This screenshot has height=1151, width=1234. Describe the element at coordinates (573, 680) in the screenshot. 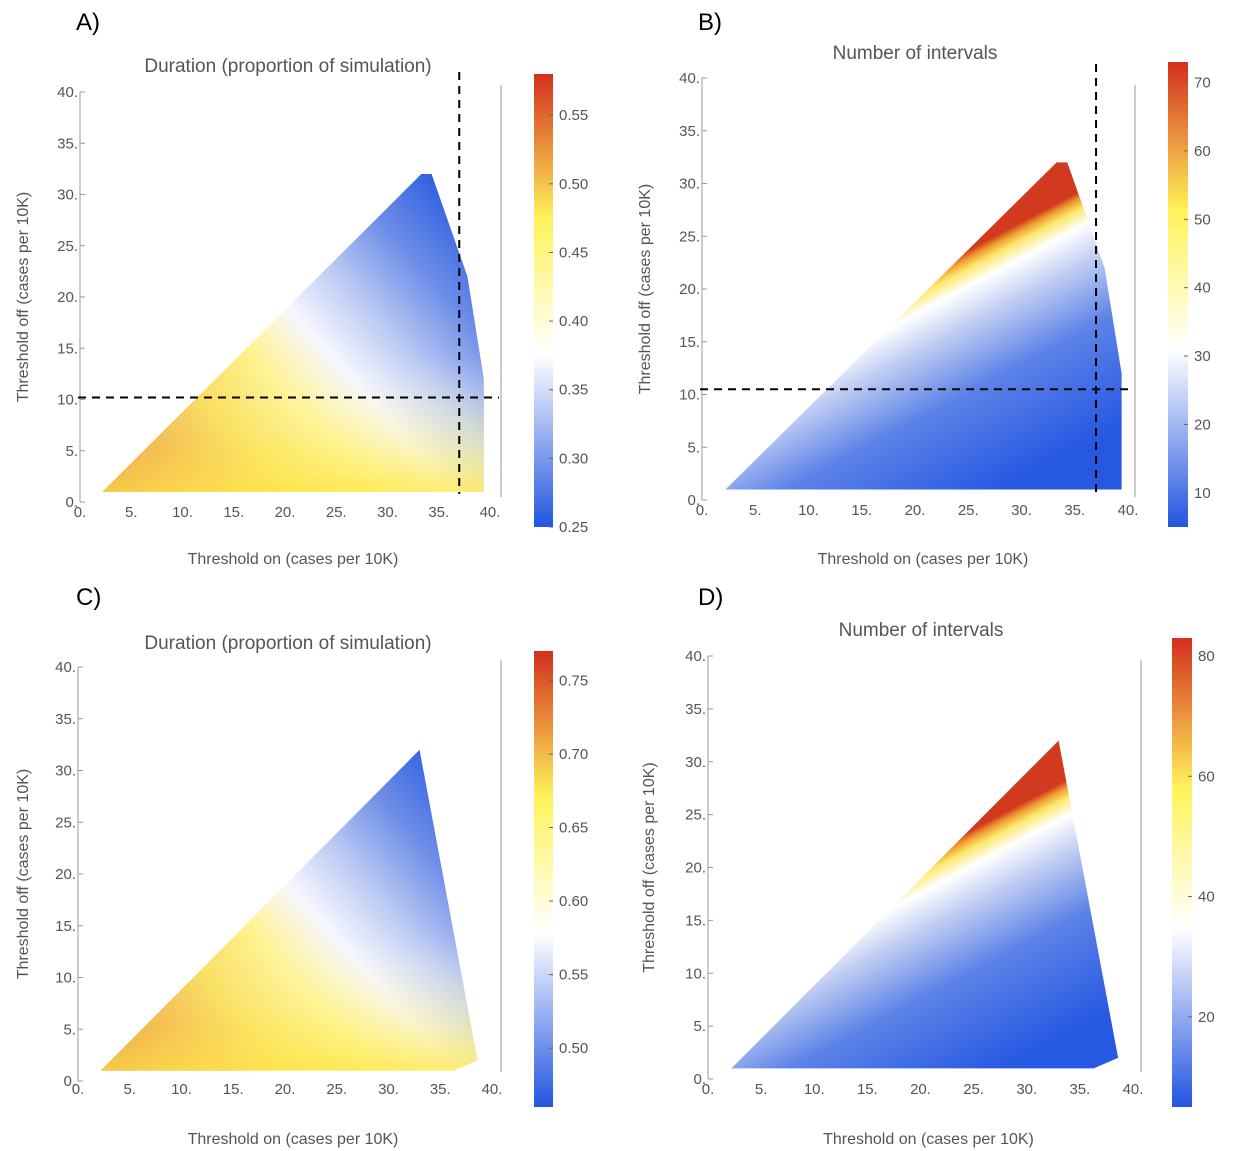

I see `colorbar-tick-label: 0.75` at that location.